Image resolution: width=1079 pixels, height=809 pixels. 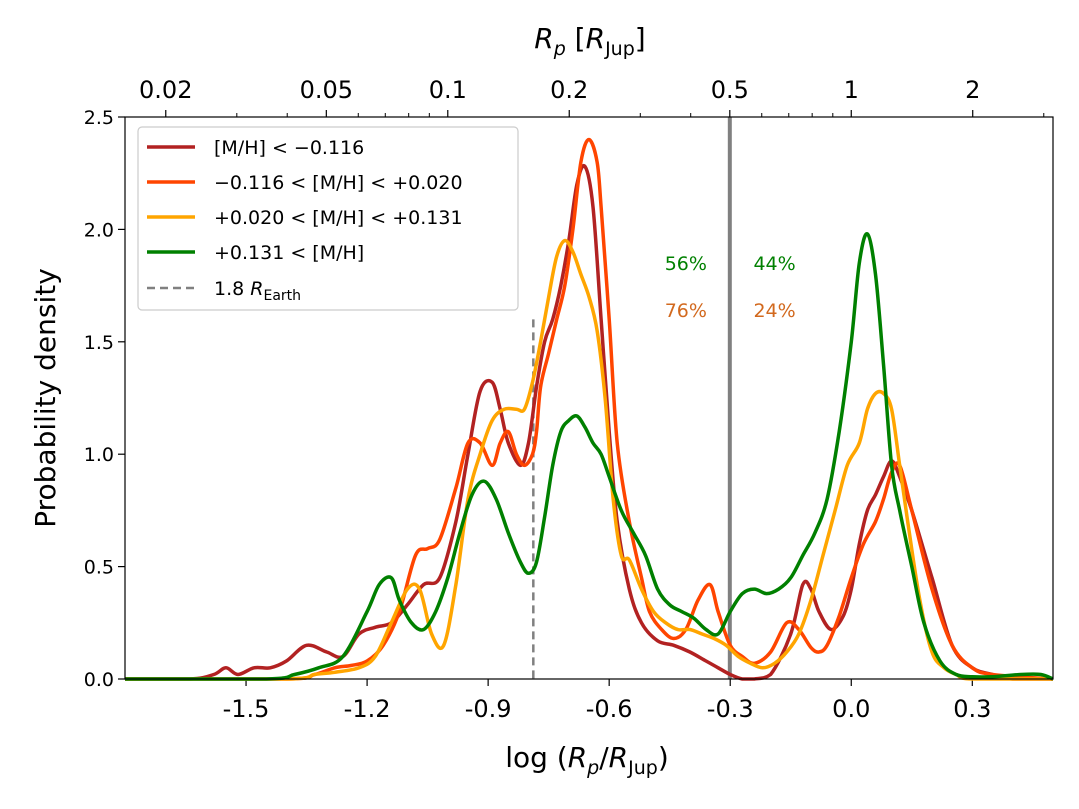 I want to click on x-axis-title-var-sub: p, so click(x=592, y=768).